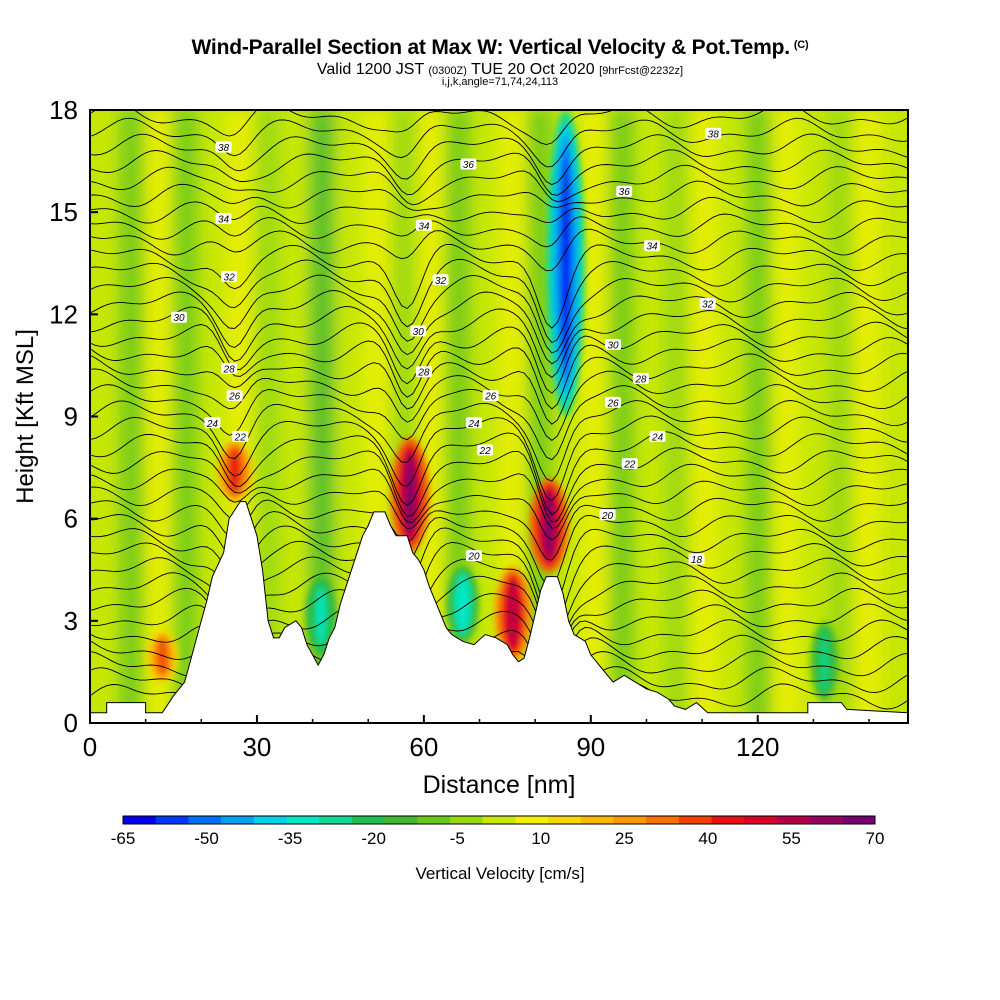 Image resolution: width=1000 pixels, height=1000 pixels. Describe the element at coordinates (500, 82) in the screenshot. I see `chart-subtitle-2: i,j,k,angle=71,74,24,113` at that location.